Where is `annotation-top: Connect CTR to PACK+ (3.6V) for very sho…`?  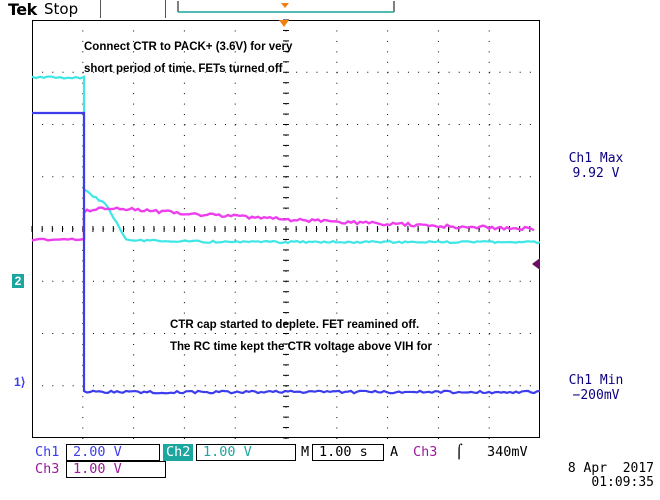
annotation-top: Connect CTR to PACK+ (3.6V) for very sho… is located at coordinates (188, 58).